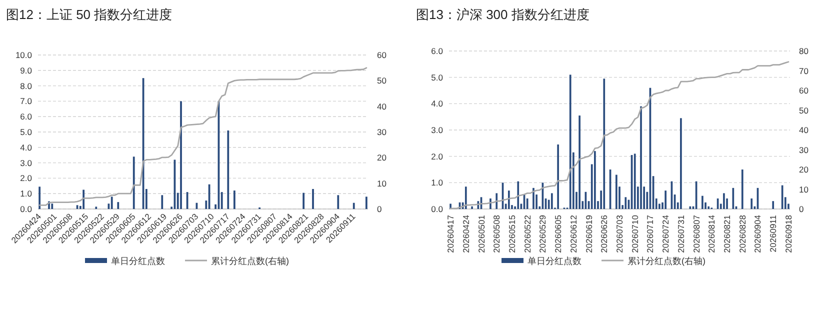 The height and width of the screenshot is (313, 817). I want to click on x-tick-label: 20260807, so click(696, 233).